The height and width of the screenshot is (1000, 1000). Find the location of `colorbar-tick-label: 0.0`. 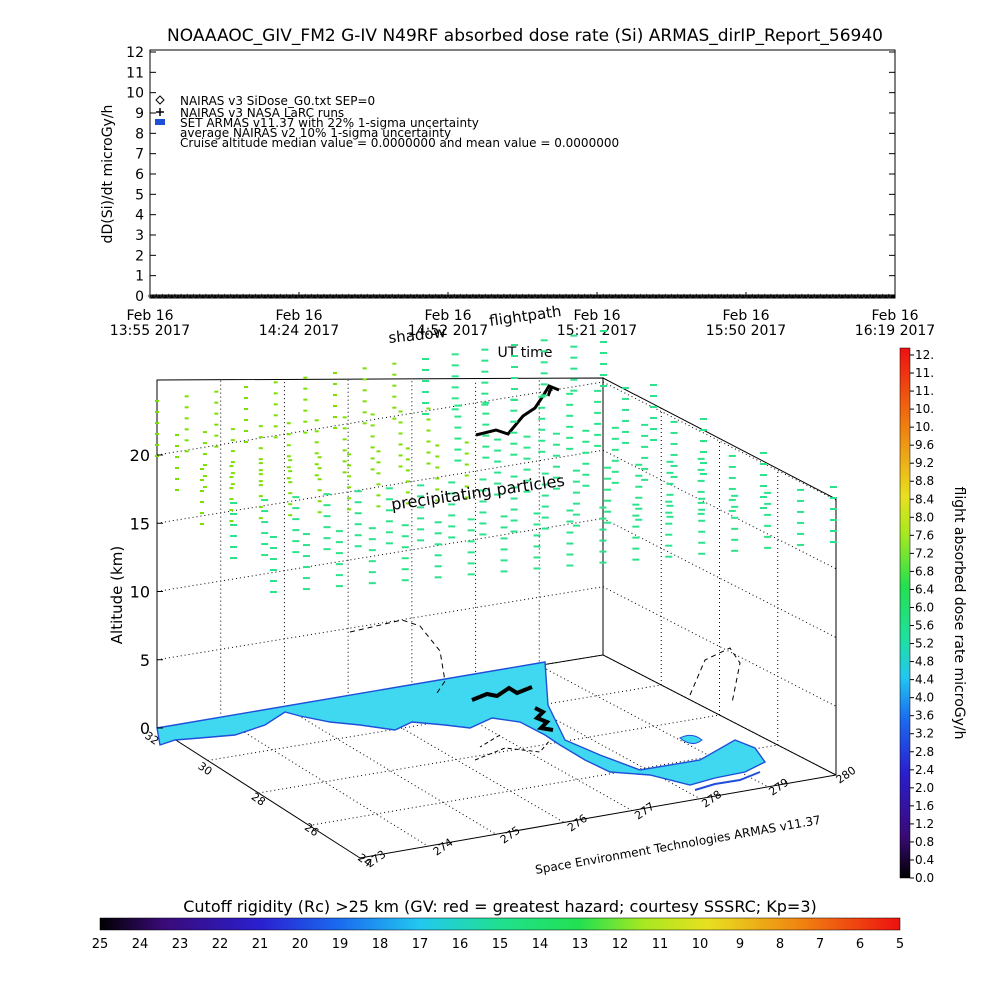

colorbar-tick-label: 0.0 is located at coordinates (924, 878).